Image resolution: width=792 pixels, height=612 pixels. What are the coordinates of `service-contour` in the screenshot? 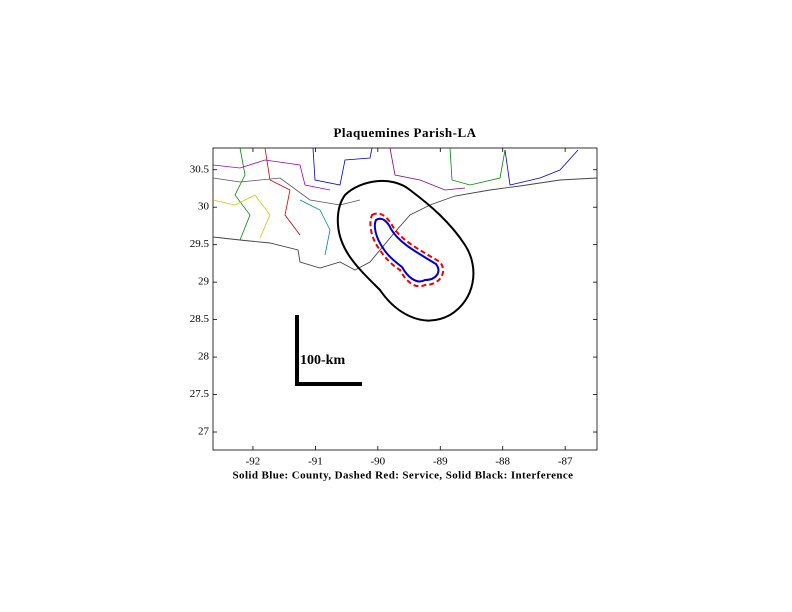 It's located at (407, 250).